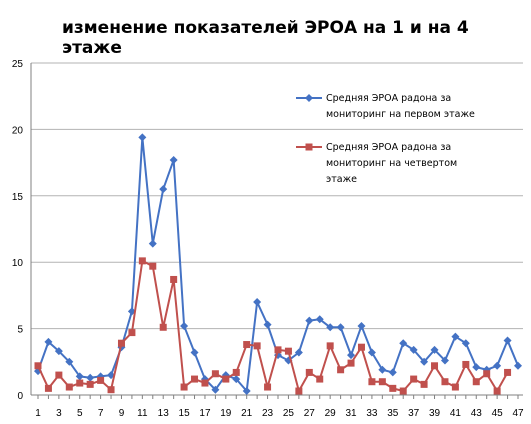  I want to click on x-tick-label: 29, so click(331, 413).